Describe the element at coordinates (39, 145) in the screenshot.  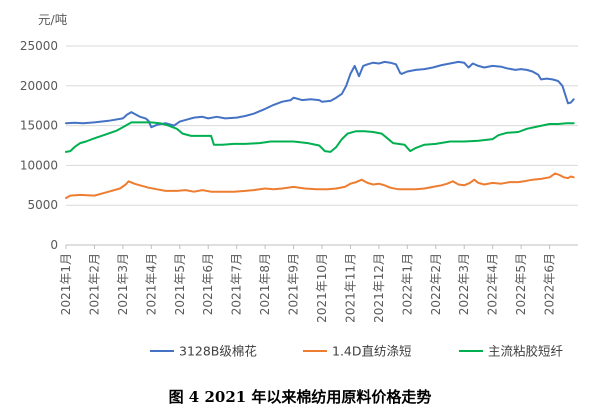
I see `y-axis-ticks: 0 5000 10000 15000 20000 25000` at that location.